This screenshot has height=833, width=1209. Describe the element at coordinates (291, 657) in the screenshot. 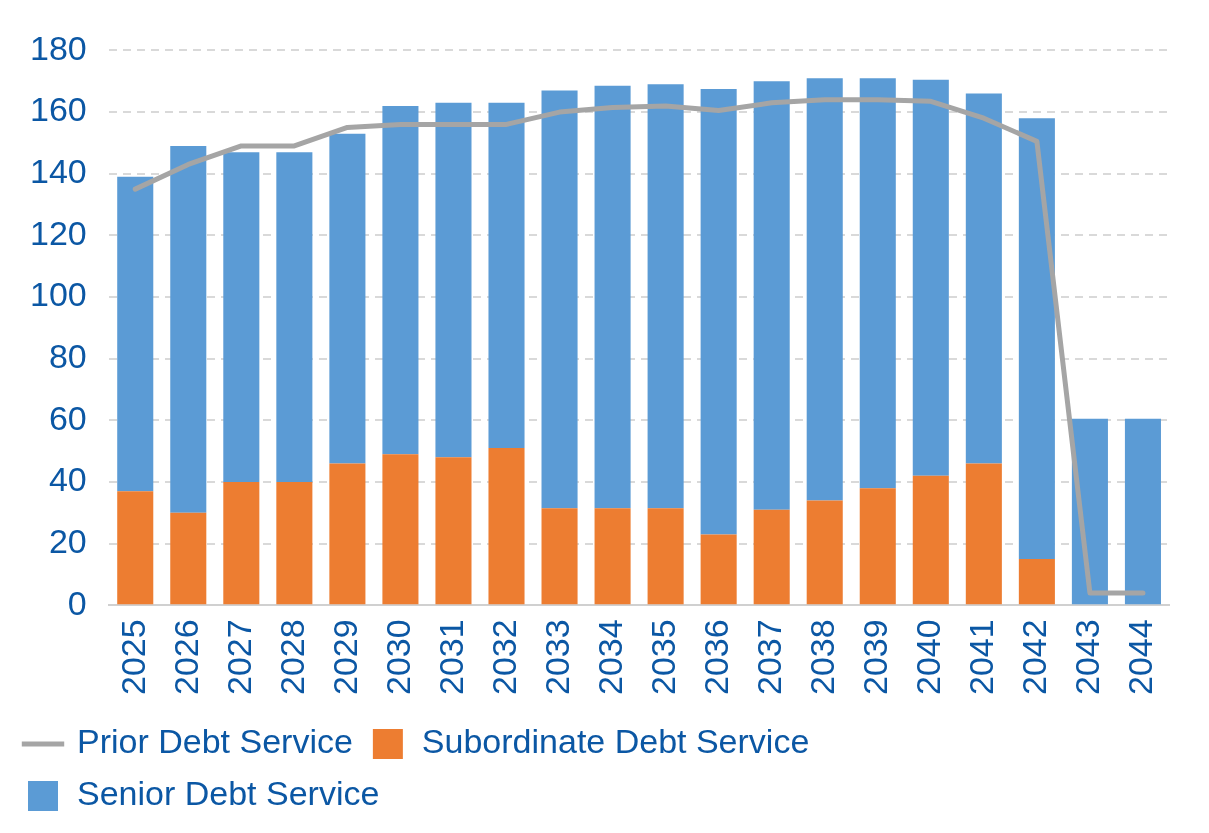

I see `x-tick-label: 2028` at that location.